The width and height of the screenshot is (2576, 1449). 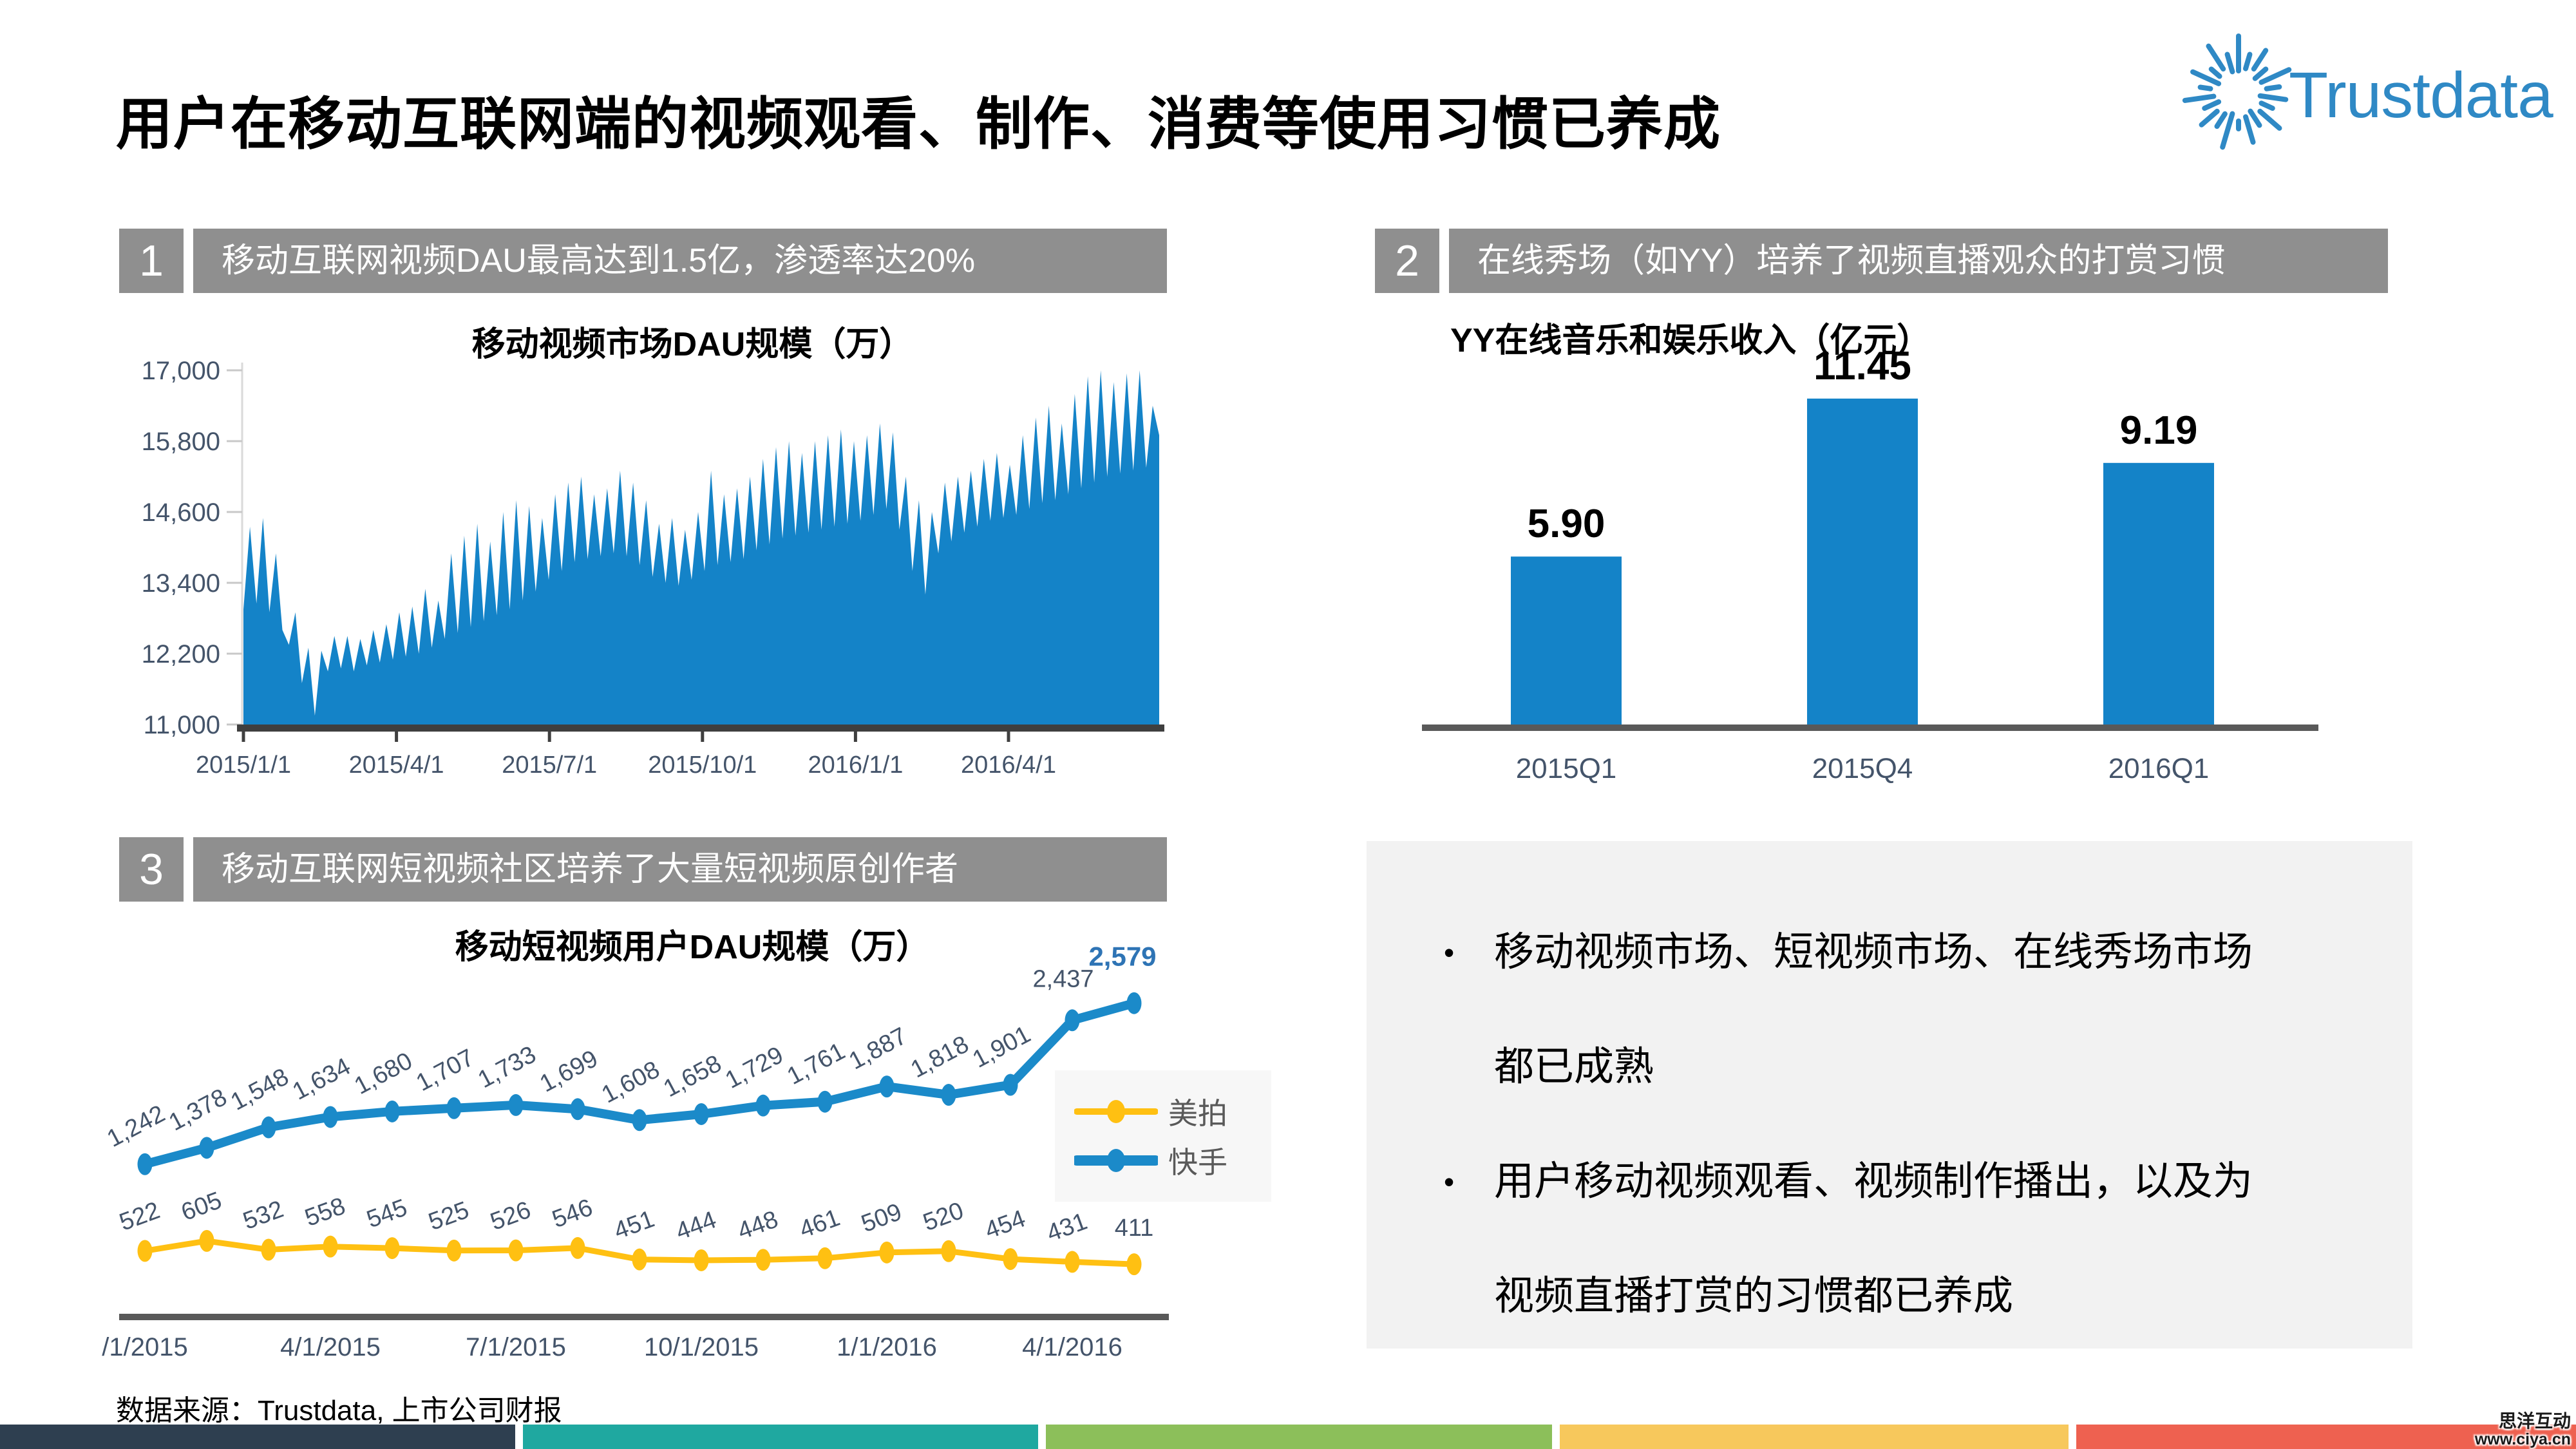 I want to click on svg-text: 509, so click(x=881, y=1218).